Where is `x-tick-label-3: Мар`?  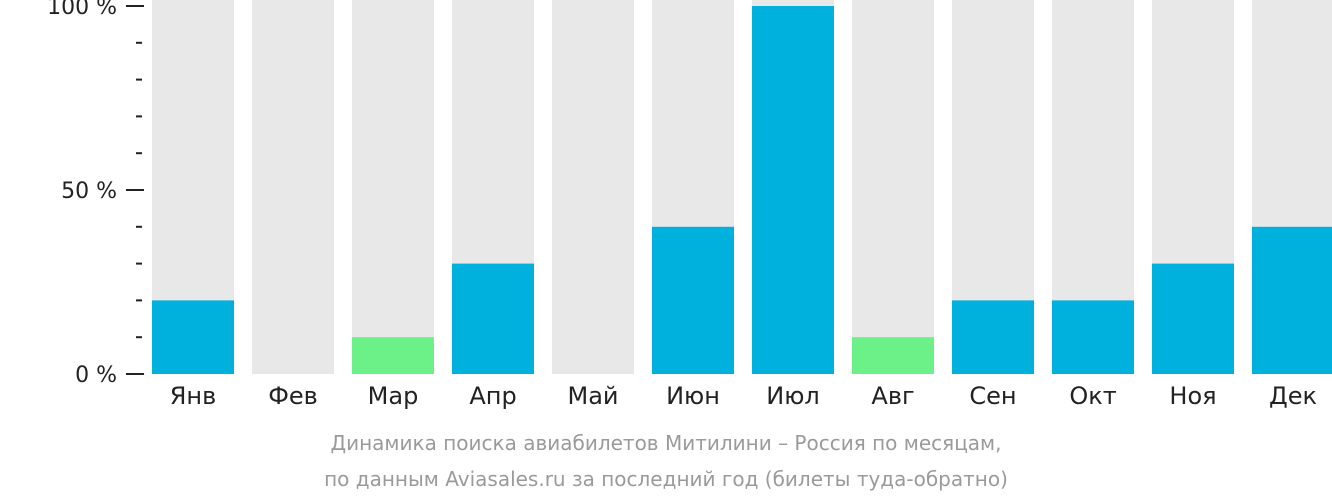
x-tick-label-3: Мар is located at coordinates (393, 396).